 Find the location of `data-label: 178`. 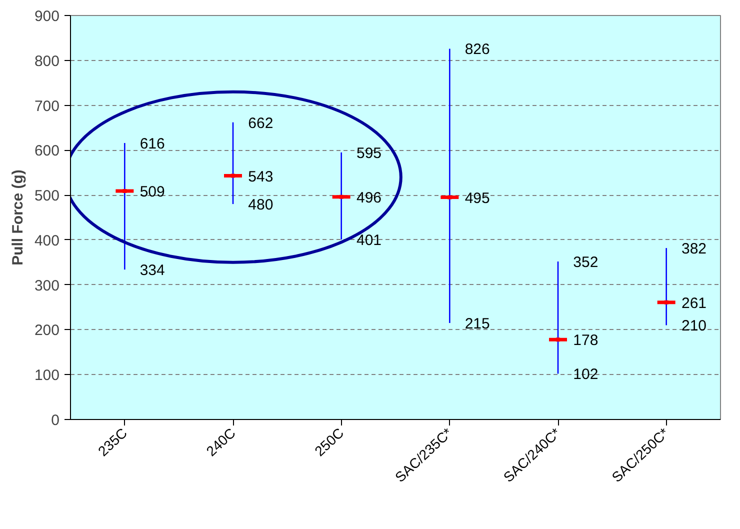

data-label: 178 is located at coordinates (585, 341).